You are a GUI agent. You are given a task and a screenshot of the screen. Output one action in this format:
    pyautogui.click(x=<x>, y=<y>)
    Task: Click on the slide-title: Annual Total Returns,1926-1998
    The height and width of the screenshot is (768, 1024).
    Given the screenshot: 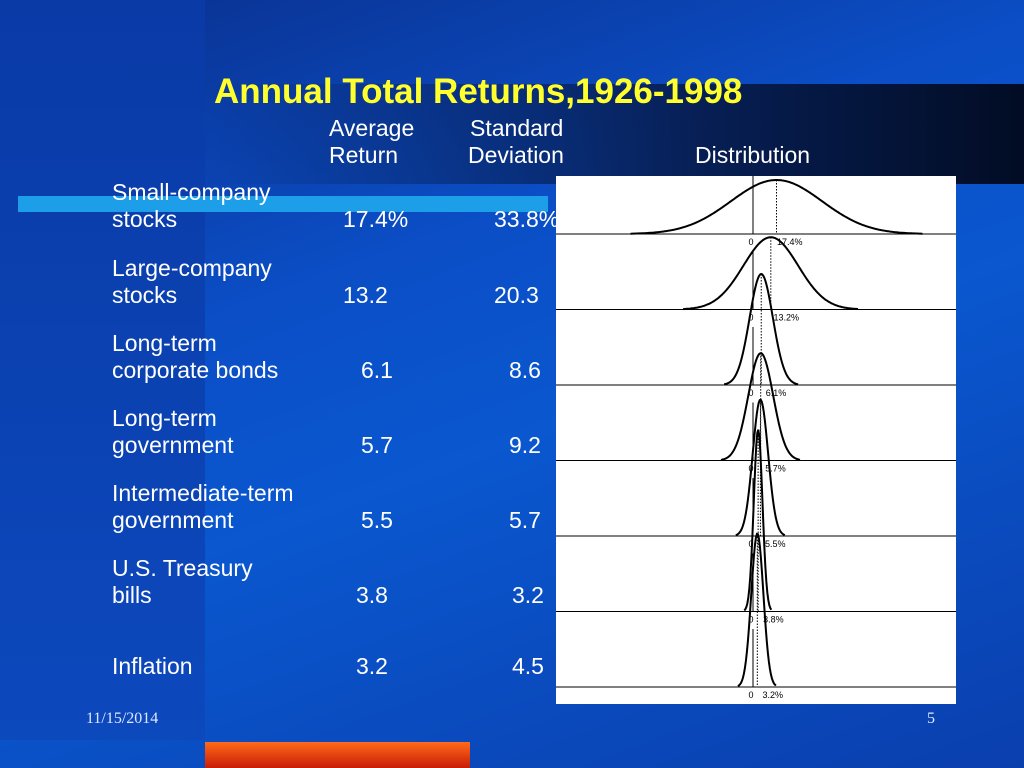 What is the action you would take?
    pyautogui.click(x=478, y=91)
    